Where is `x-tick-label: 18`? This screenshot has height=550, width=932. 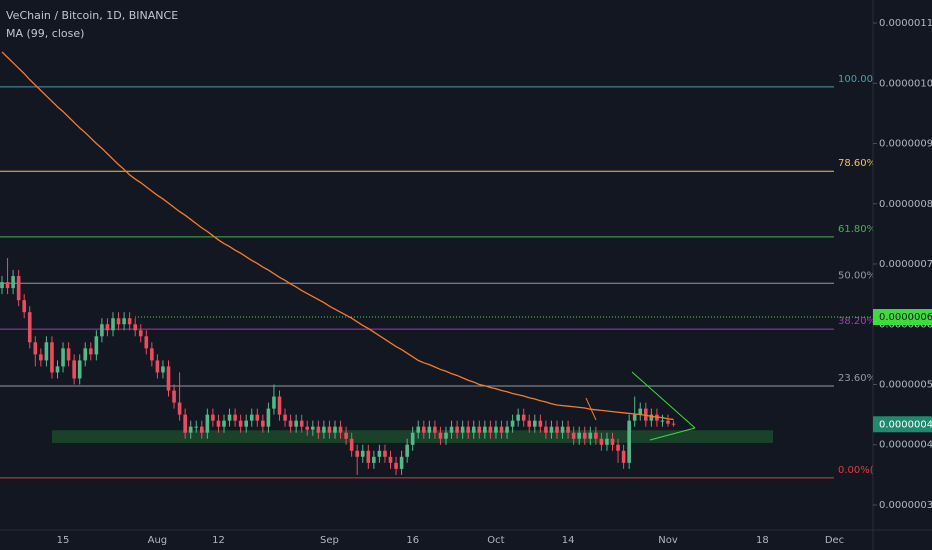
x-tick-label: 18 is located at coordinates (762, 540).